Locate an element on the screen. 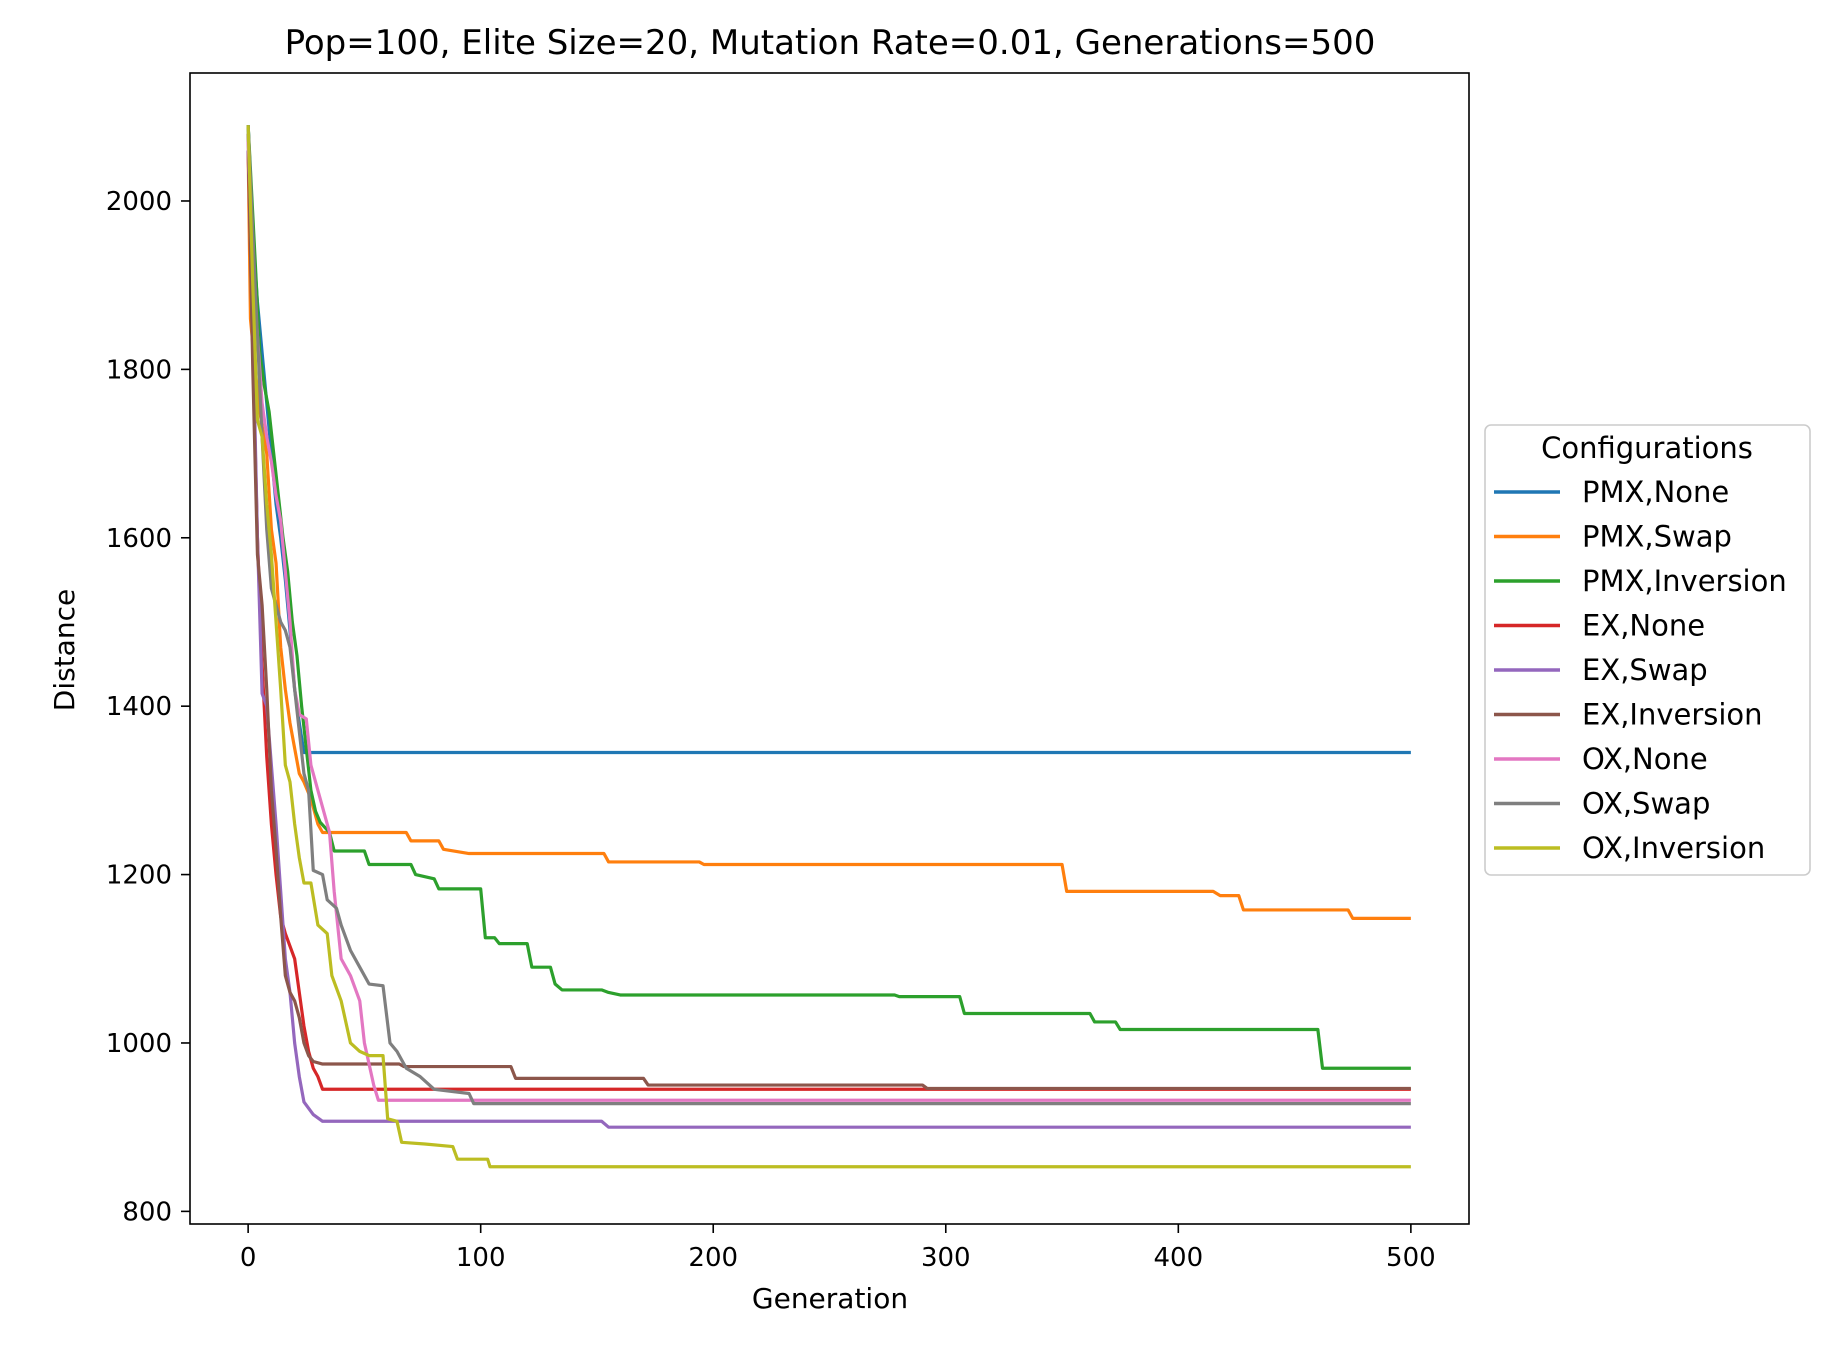  x-tick-label-5: 500 is located at coordinates (1411, 1258).